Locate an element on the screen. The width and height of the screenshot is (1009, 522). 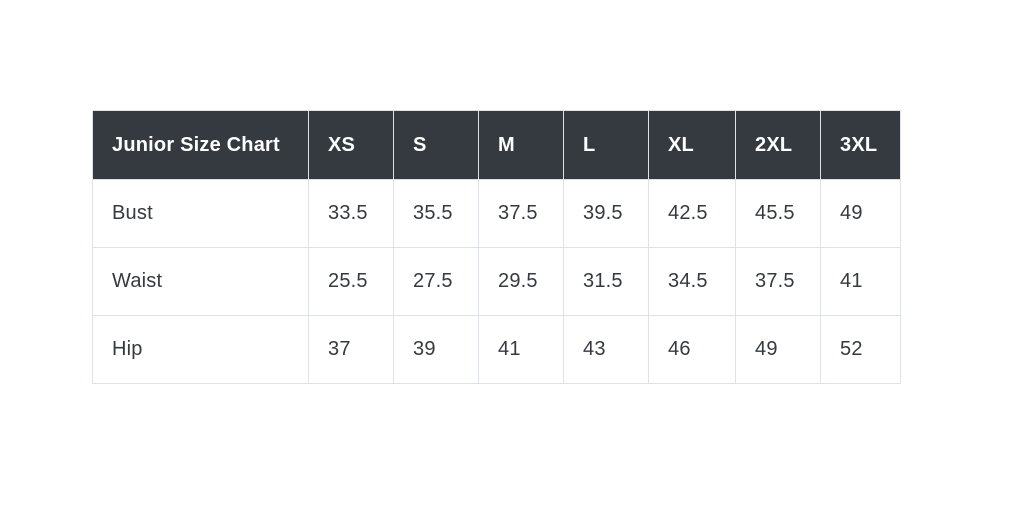
value-cell: 52 is located at coordinates (860, 349).